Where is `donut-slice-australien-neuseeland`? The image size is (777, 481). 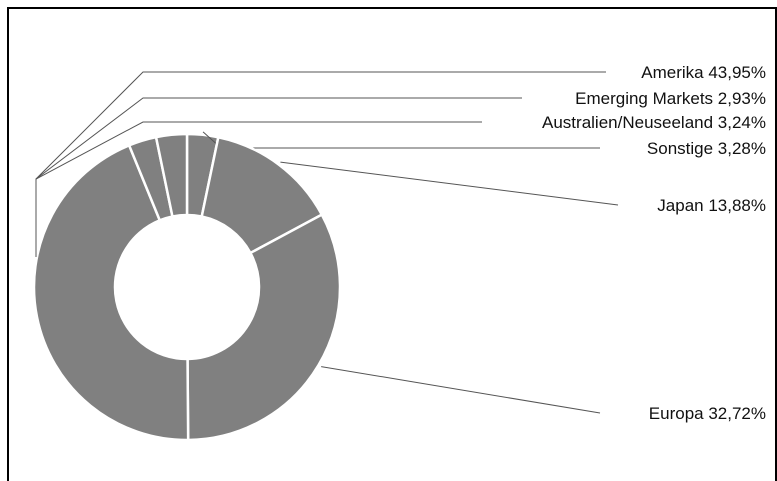 donut-slice-australien-neuseeland is located at coordinates (171, 175).